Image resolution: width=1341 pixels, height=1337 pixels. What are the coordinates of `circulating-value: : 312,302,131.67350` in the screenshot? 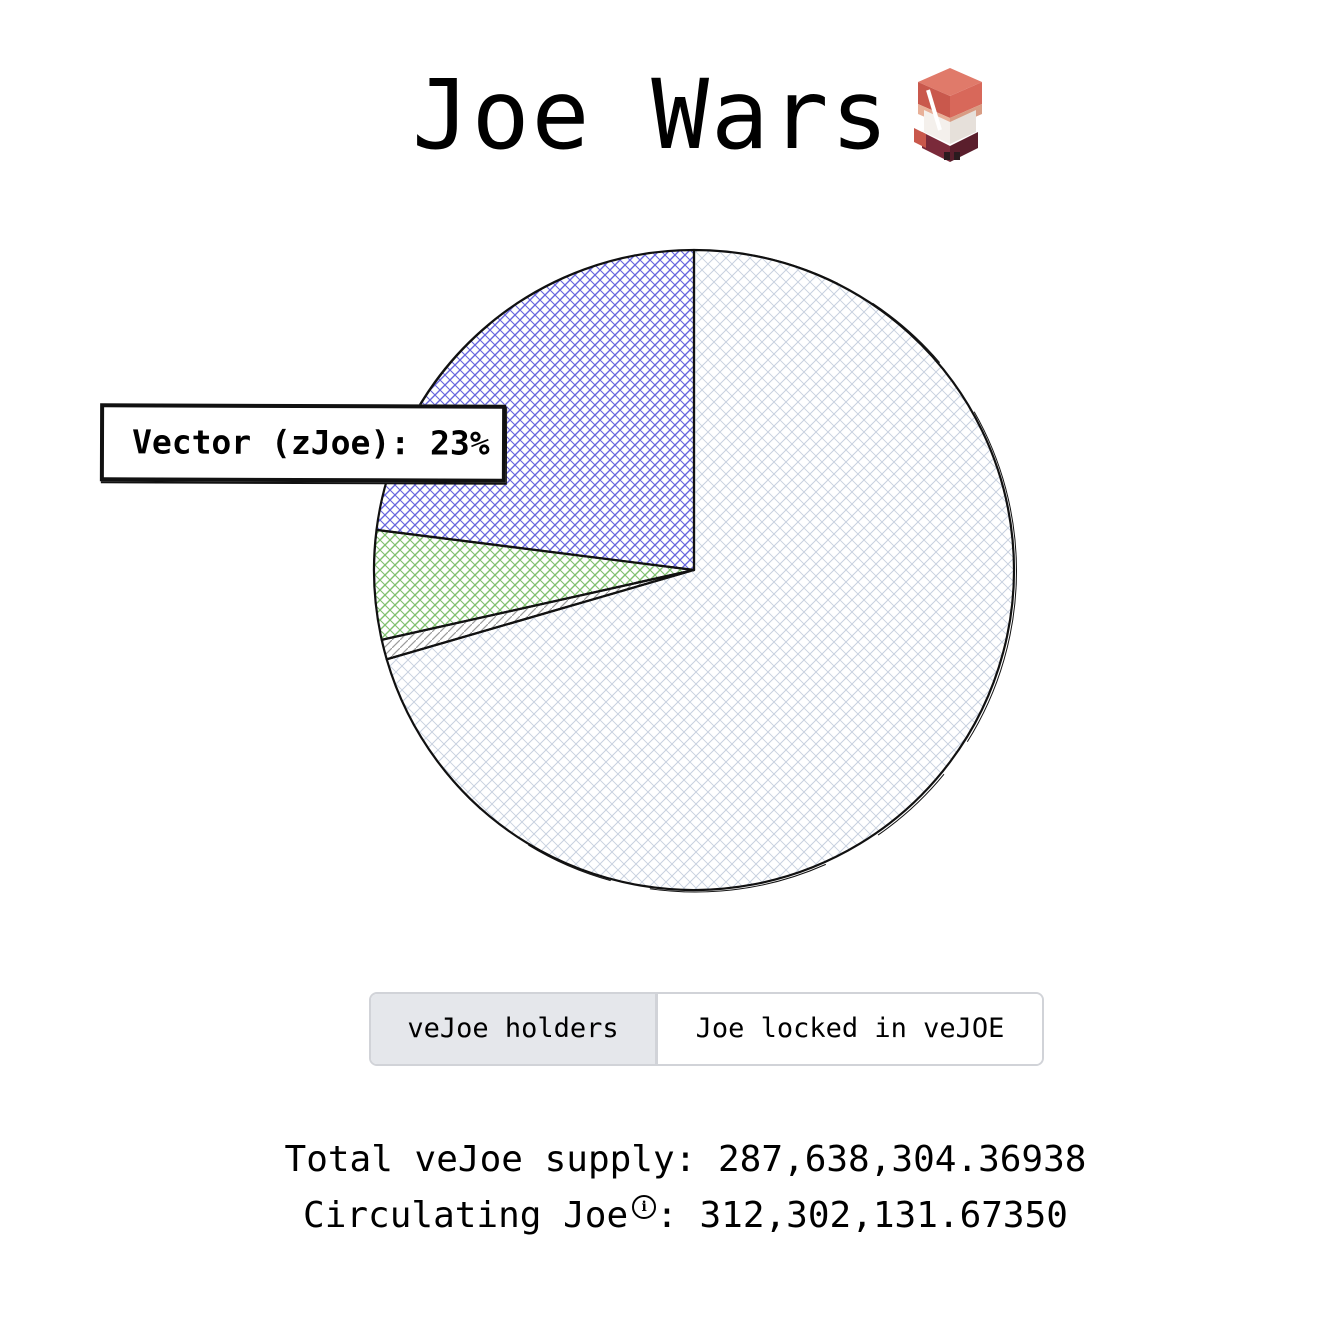 It's located at (862, 1215).